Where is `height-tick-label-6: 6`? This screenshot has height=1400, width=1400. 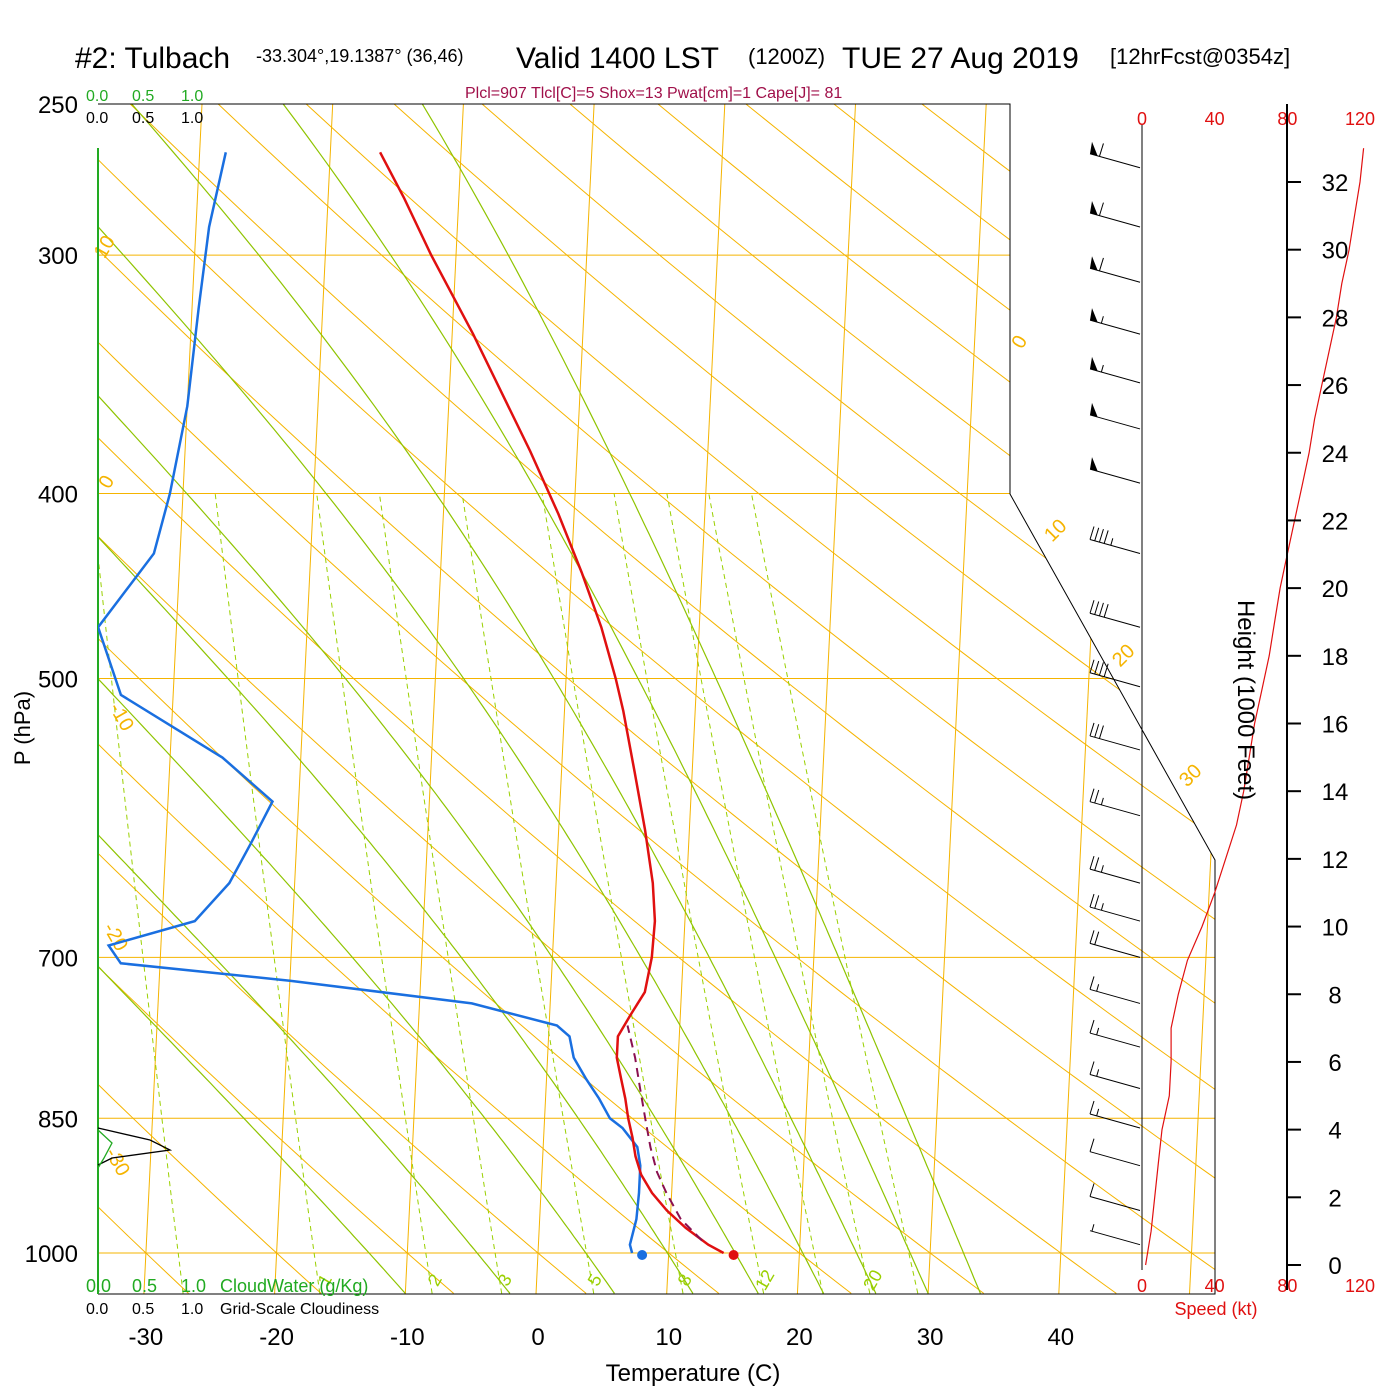
height-tick-label-6: 6 is located at coordinates (1334, 1063).